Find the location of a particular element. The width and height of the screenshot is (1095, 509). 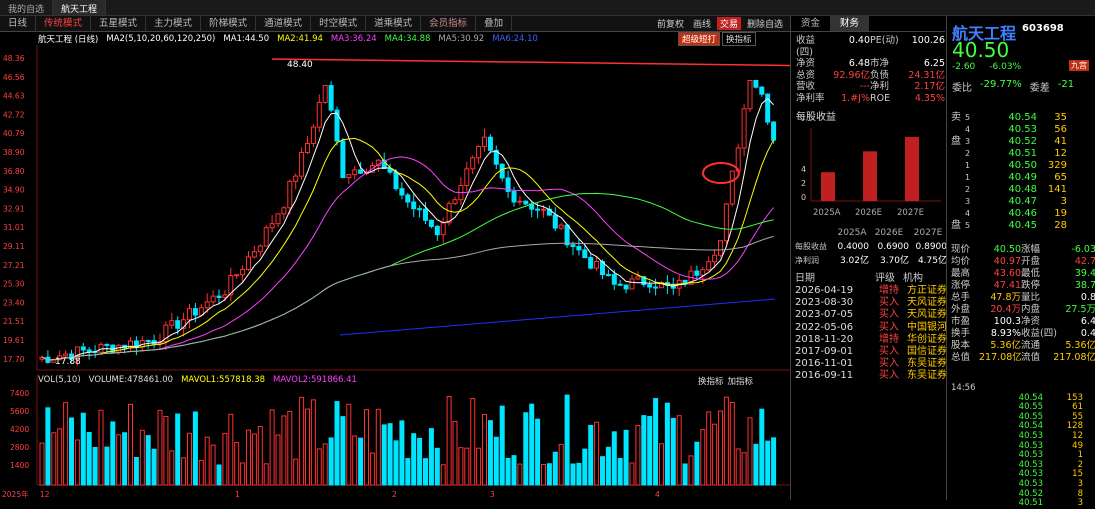

eps-value: 0.8900 is located at coordinates (931, 247).